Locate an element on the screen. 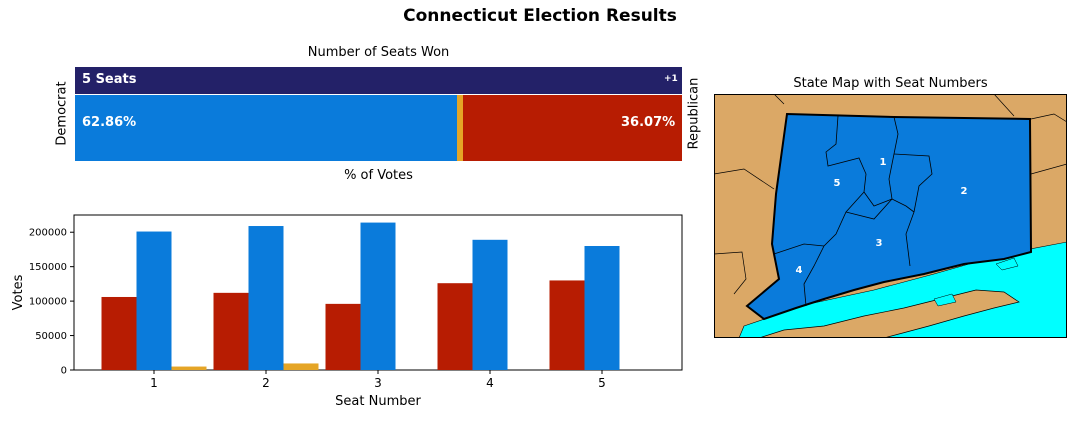 Image resolution: width=1080 pixels, height=432 pixels. seat-5-label: 5 is located at coordinates (837, 183).